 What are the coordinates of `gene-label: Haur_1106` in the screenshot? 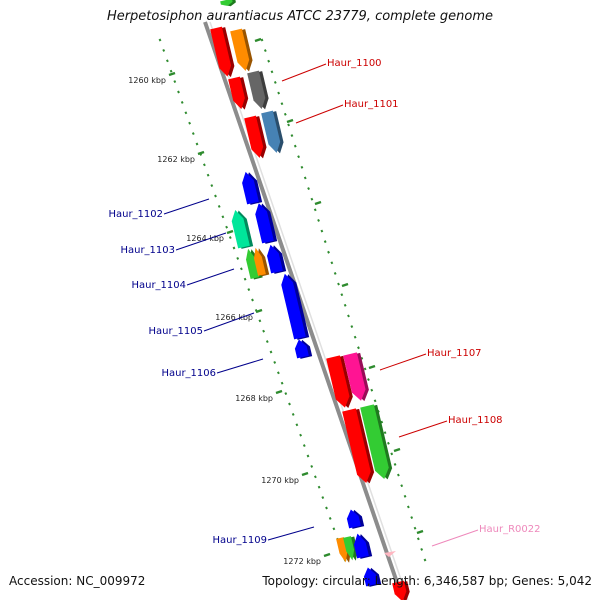 It's located at (188, 373).